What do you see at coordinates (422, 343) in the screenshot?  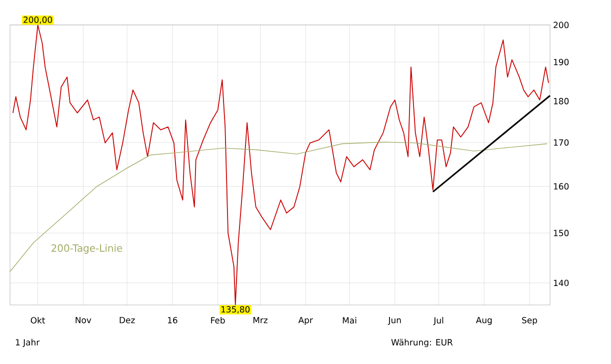 I see `text: Währung: EUR` at bounding box center [422, 343].